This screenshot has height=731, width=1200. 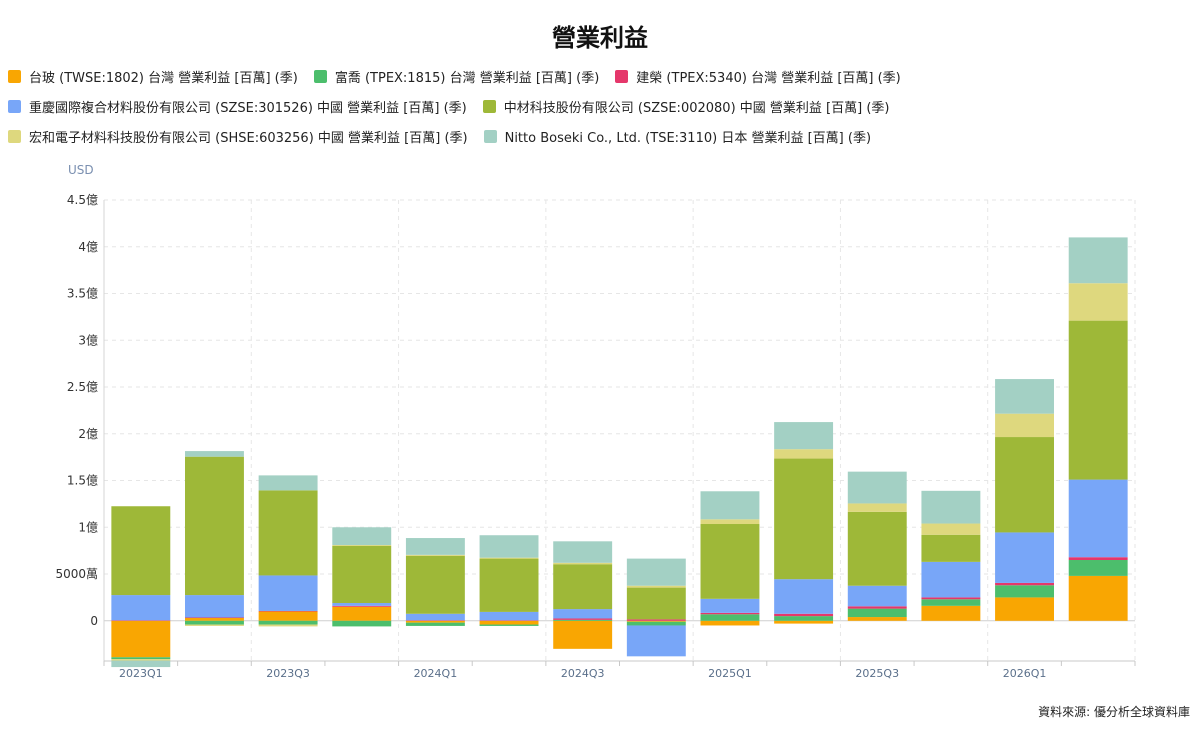 What do you see at coordinates (583, 673) in the screenshot?
I see `x-tick-label: 2024Q3` at bounding box center [583, 673].